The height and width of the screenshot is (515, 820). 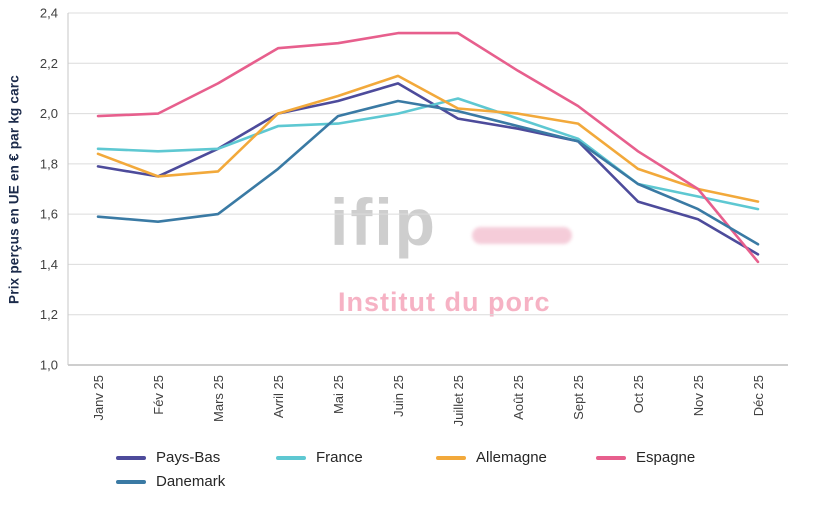 I want to click on legend-item-pays-bas: Pays-Bas, so click(x=196, y=457).